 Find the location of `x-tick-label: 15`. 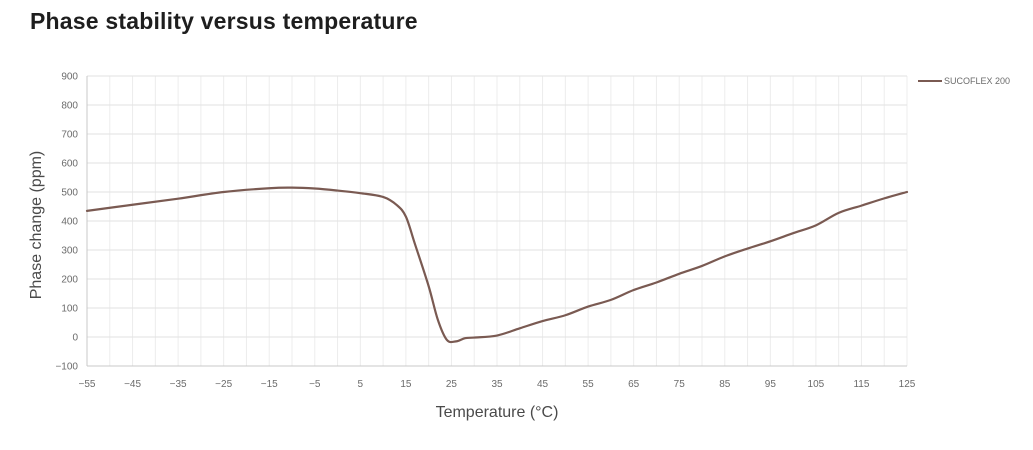

x-tick-label: 15 is located at coordinates (406, 384).